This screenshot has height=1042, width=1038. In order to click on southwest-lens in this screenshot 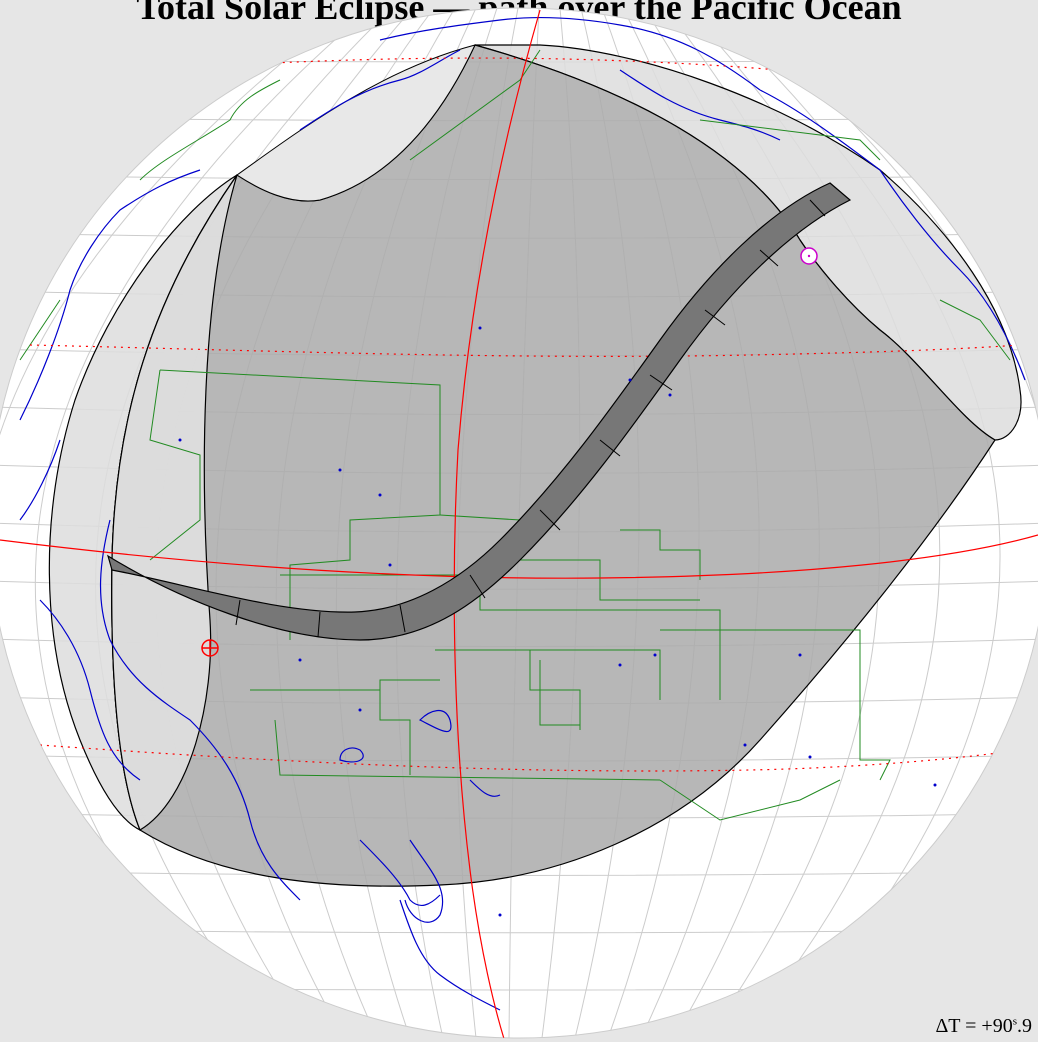, I will do `click(174, 502)`.